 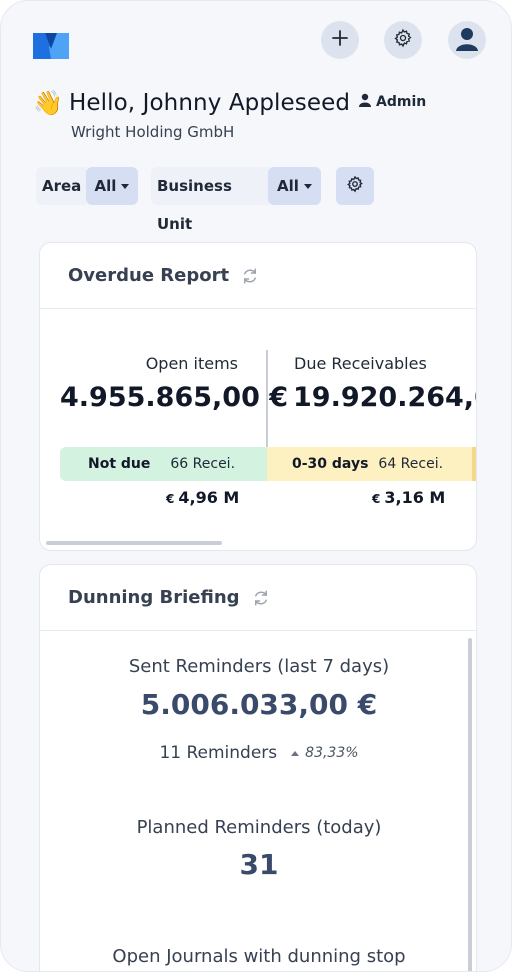 I want to click on bucket-edge, so click(x=474, y=464).